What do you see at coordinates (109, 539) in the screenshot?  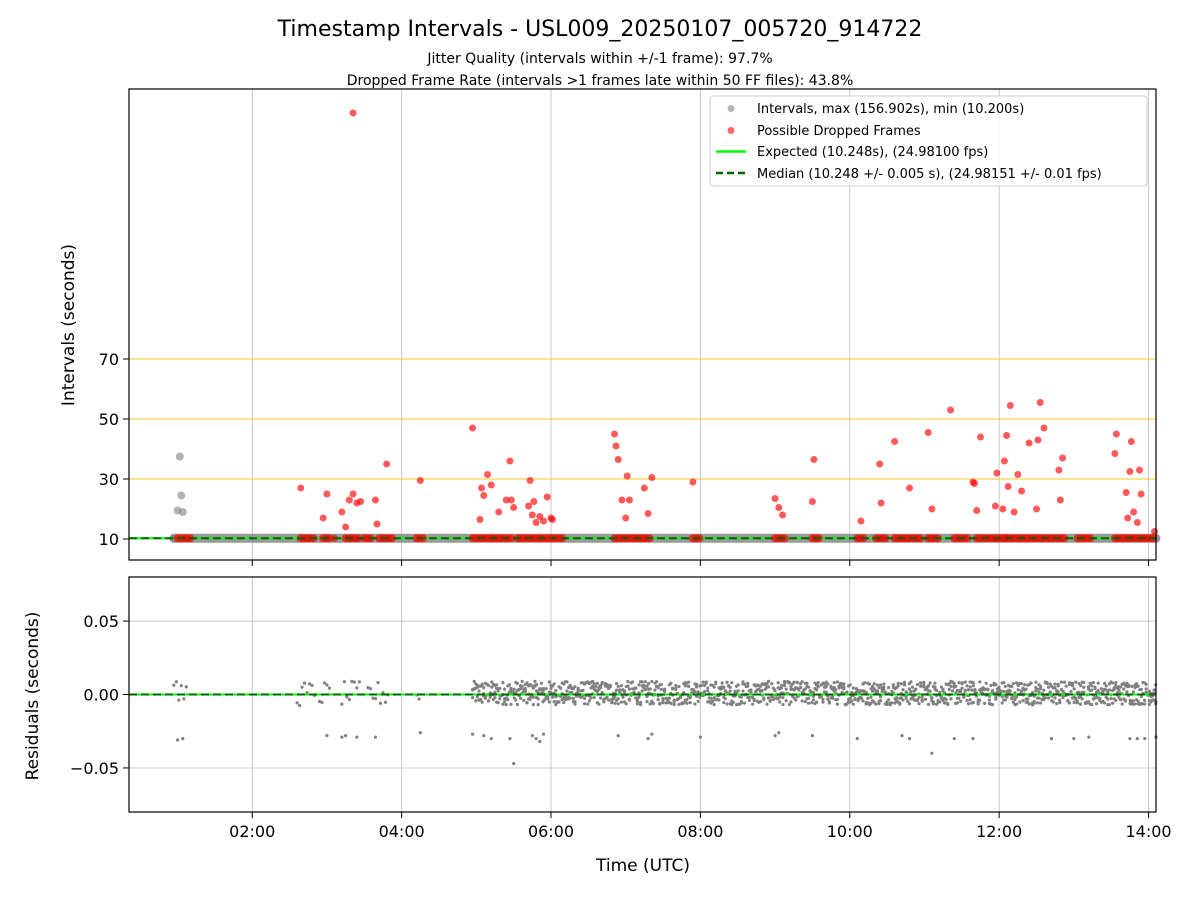 I see `top-ytick-label: 10` at bounding box center [109, 539].